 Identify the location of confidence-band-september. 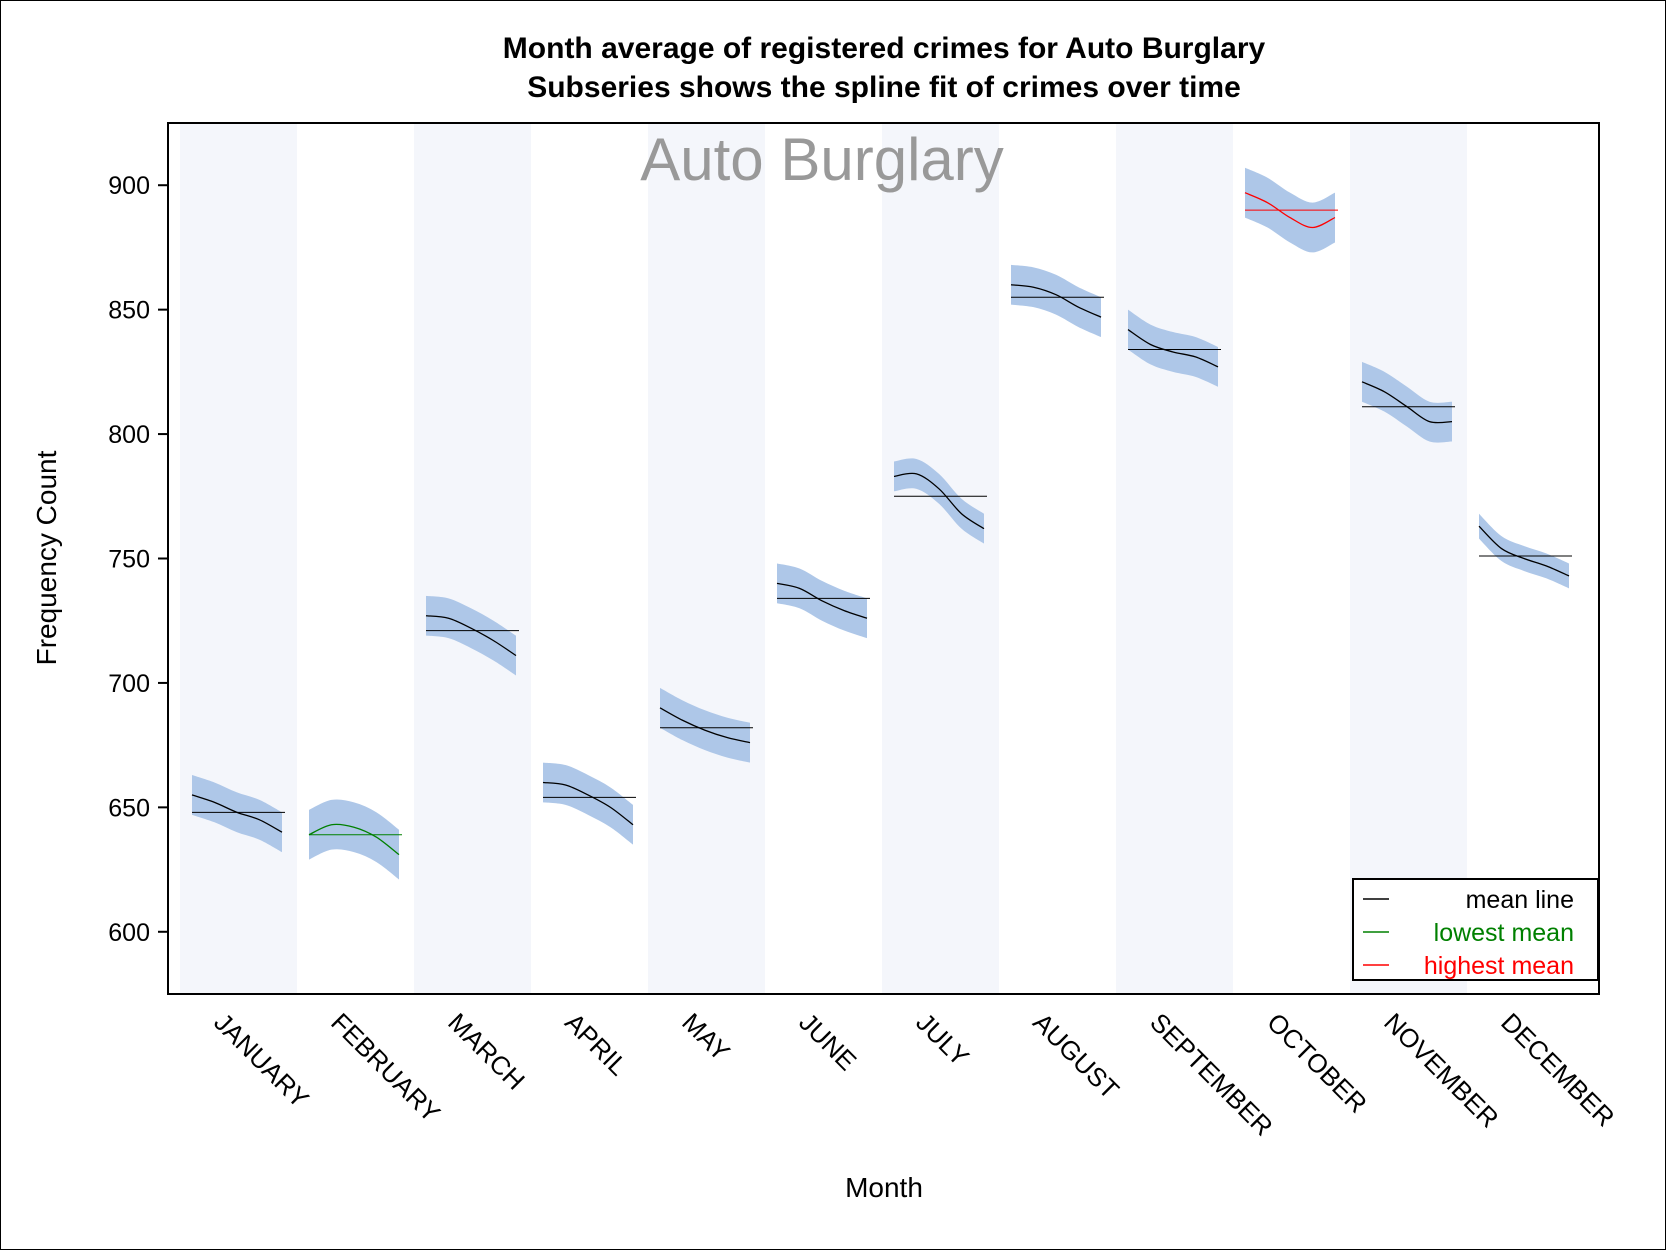
(1173, 348).